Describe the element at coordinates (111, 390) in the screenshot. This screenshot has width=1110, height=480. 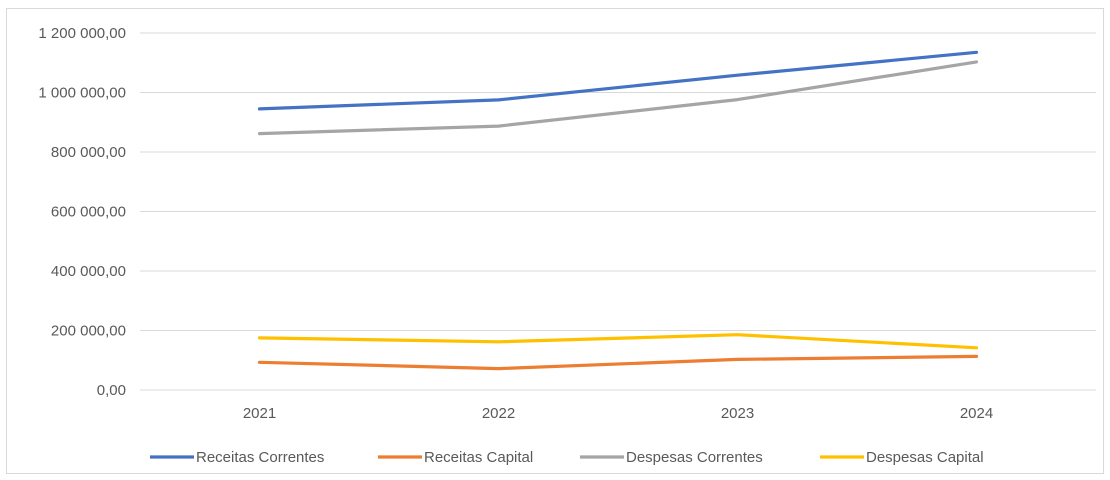
I see `y-tick-label: 0,00` at that location.